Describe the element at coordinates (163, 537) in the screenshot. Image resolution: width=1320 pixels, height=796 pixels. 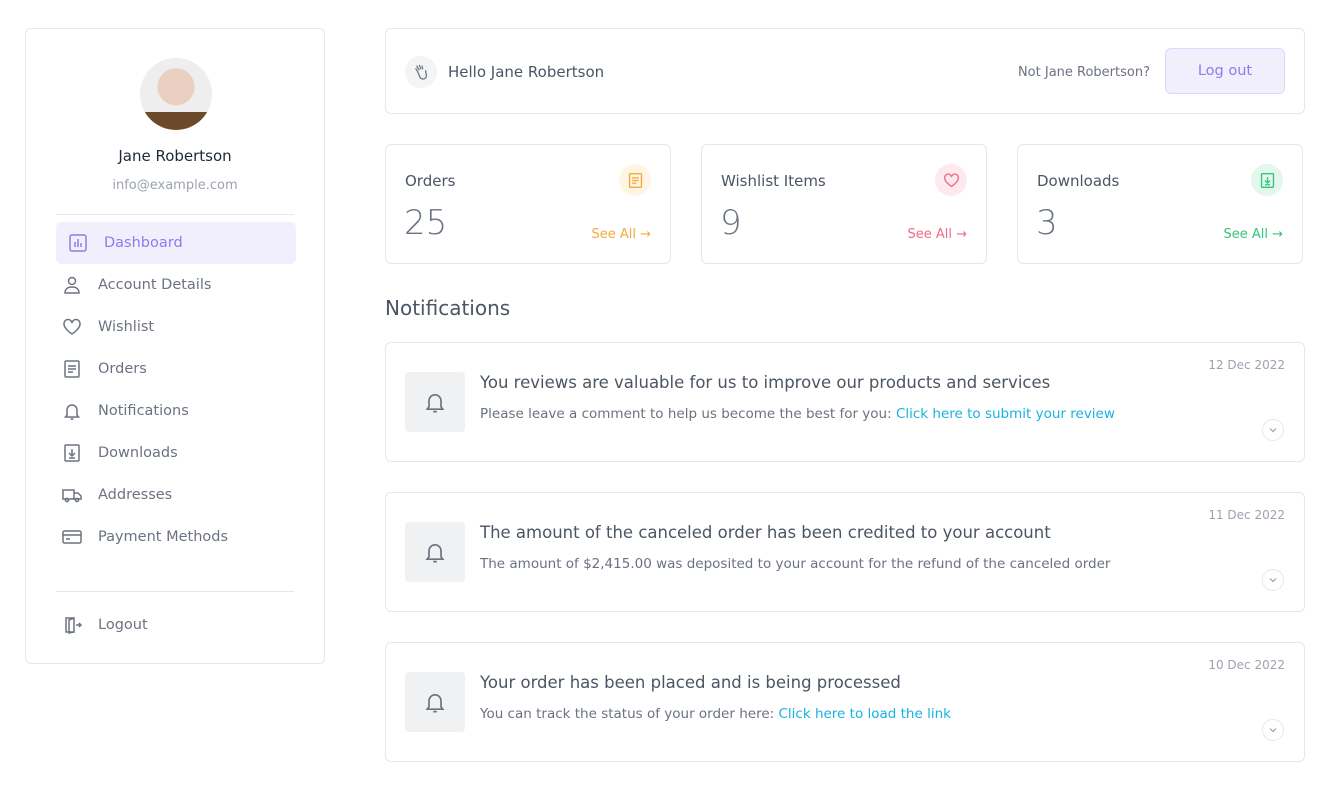
I see `sidebar-item-label: Payment Methods` at that location.